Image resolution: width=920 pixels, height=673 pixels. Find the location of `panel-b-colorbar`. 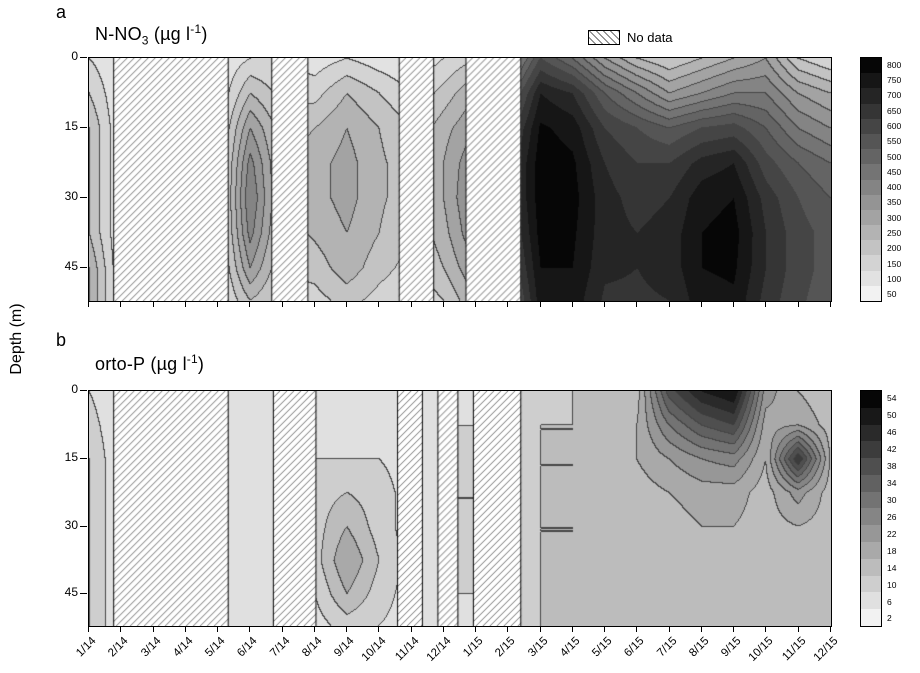

panel-b-colorbar is located at coordinates (871, 508).